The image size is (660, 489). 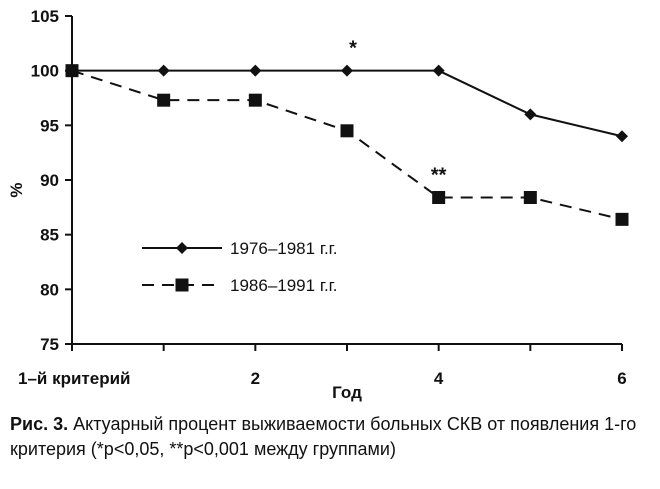 What do you see at coordinates (45, 16) in the screenshot?
I see `y-tick-label: 105` at bounding box center [45, 16].